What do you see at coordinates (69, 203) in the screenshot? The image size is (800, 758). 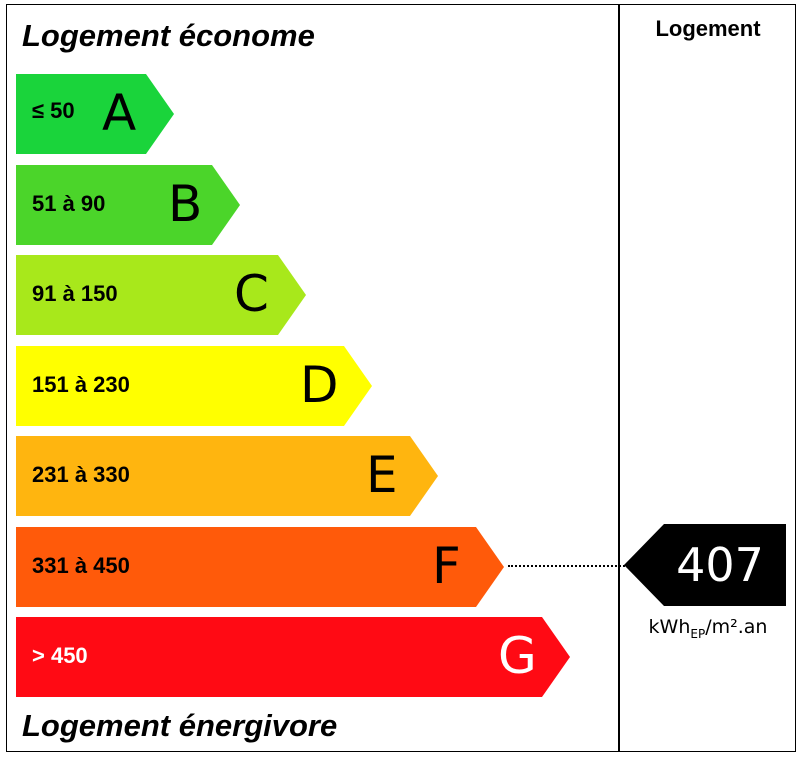 I see `class-range-label: 51 à 90` at bounding box center [69, 203].